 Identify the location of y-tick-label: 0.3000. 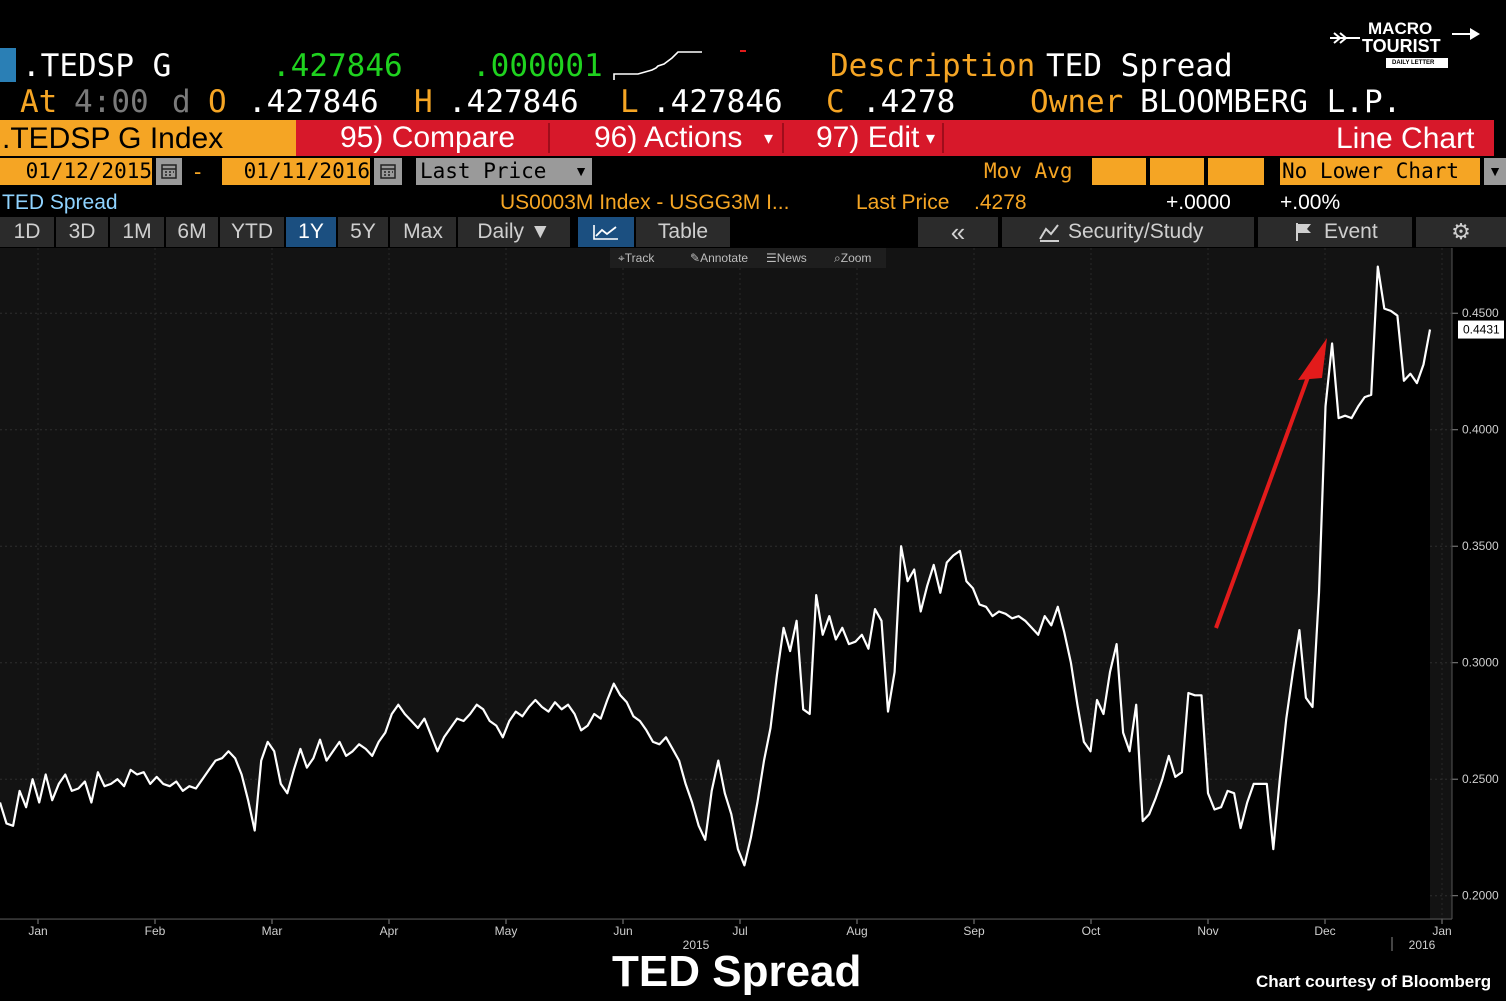
(1480, 663).